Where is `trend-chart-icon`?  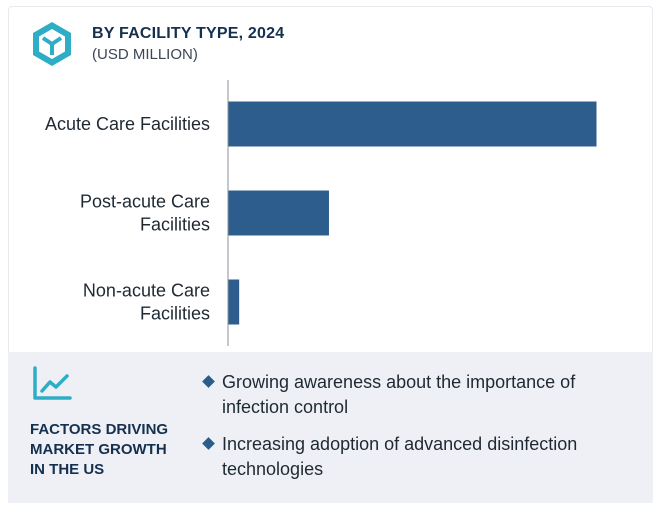 trend-chart-icon is located at coordinates (52, 383).